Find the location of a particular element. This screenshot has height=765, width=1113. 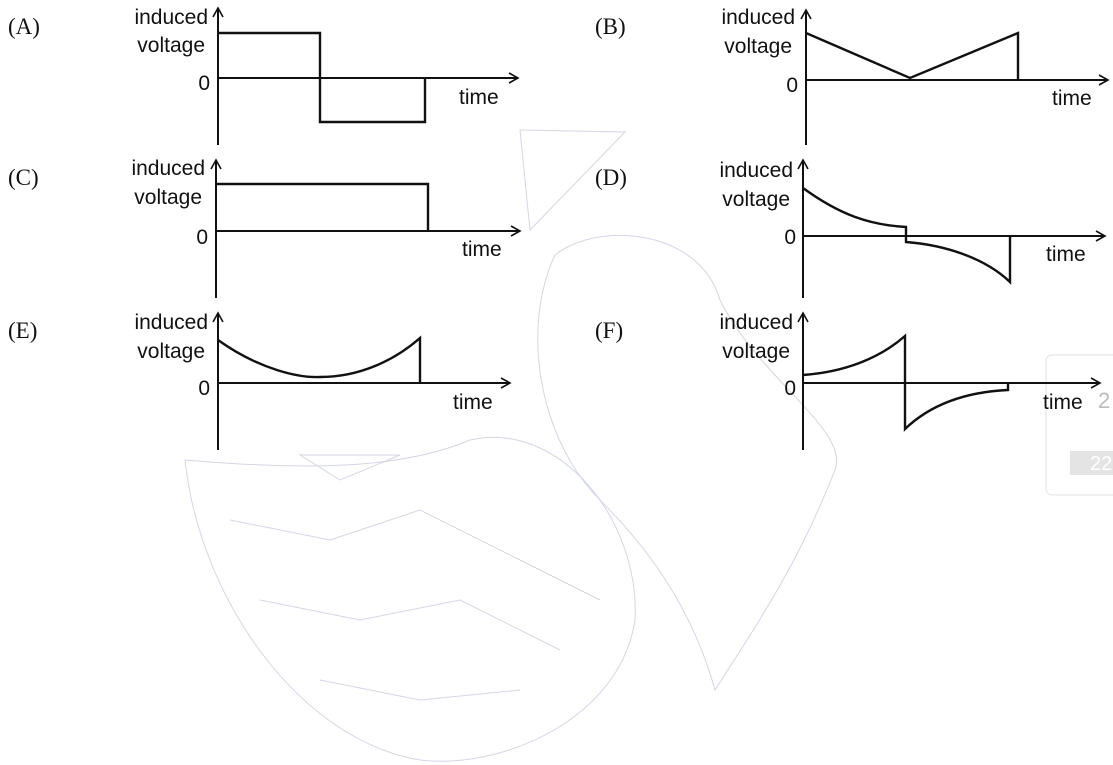

option-b: (B) induced voltage 0 time is located at coordinates (852, 75).